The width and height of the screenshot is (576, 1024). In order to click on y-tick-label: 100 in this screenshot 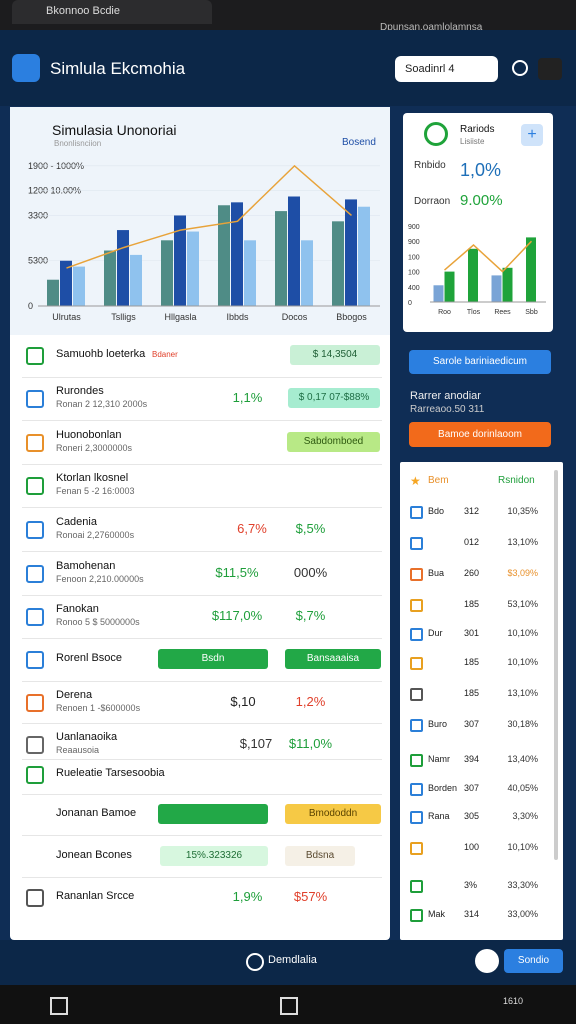, I will do `click(414, 257)`.